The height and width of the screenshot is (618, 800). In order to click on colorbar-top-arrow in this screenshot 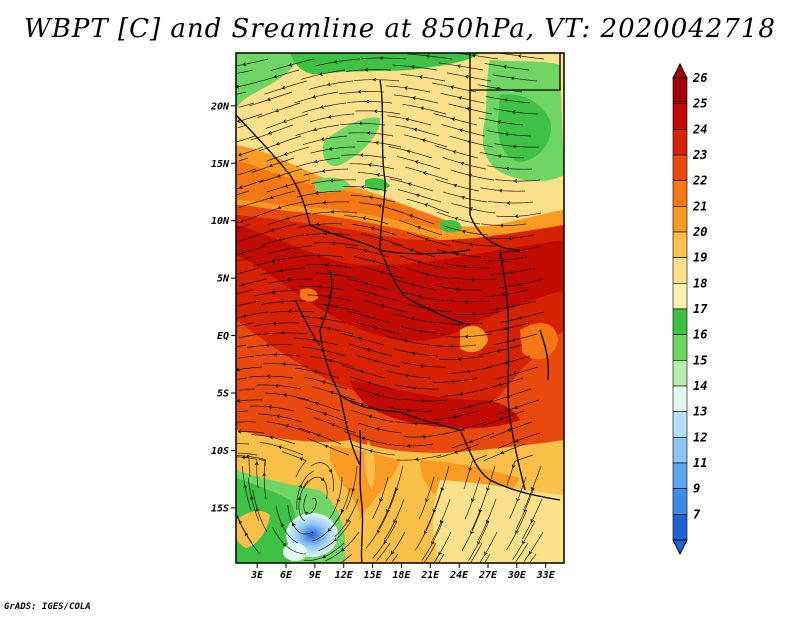, I will do `click(680, 70)`.